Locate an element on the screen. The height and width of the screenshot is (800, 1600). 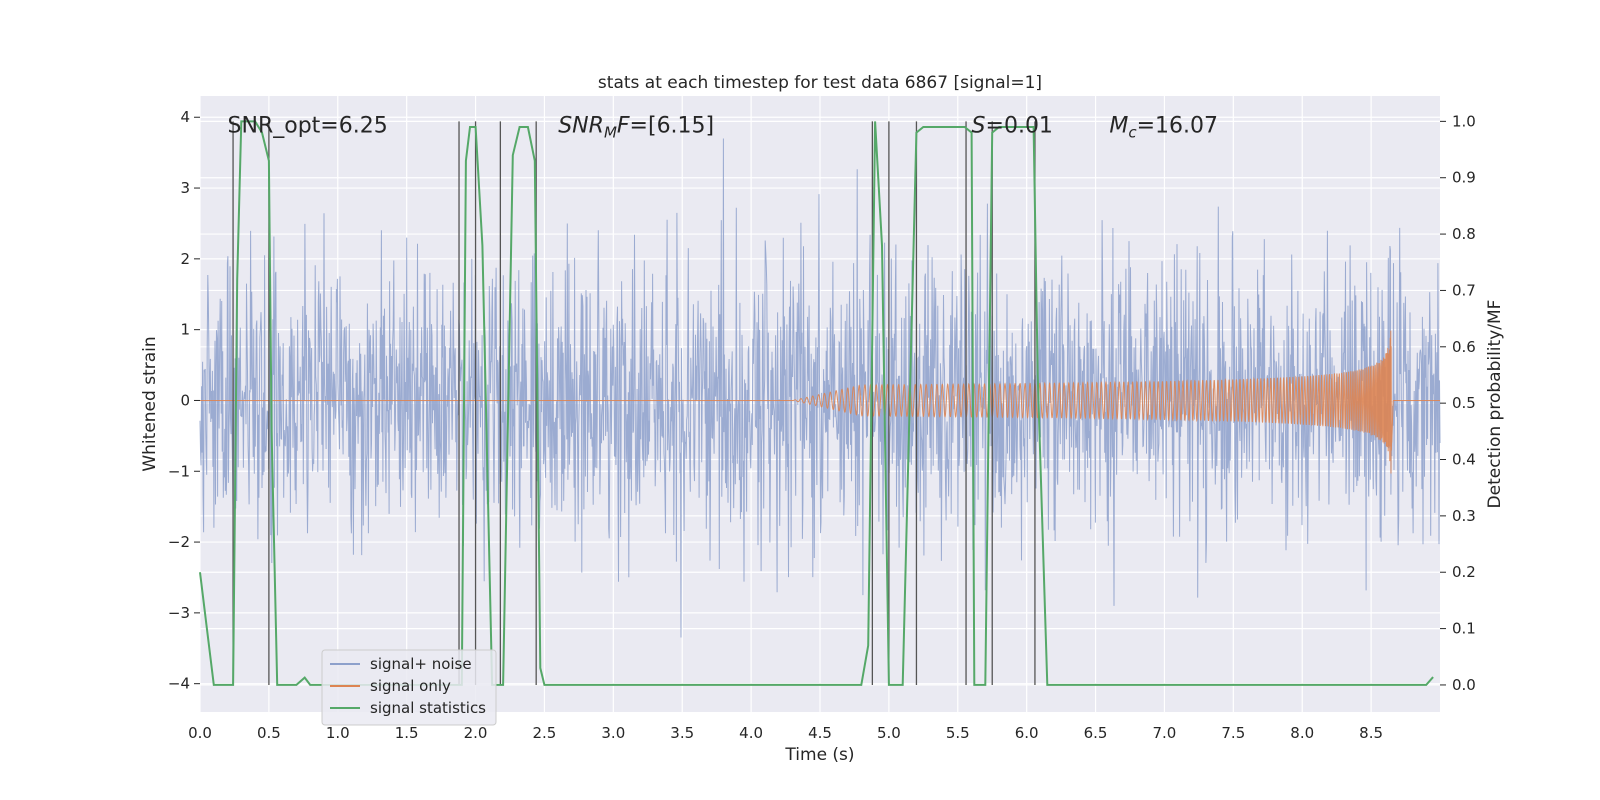
y-tick-label-right: 0.8 is located at coordinates (1464, 234).